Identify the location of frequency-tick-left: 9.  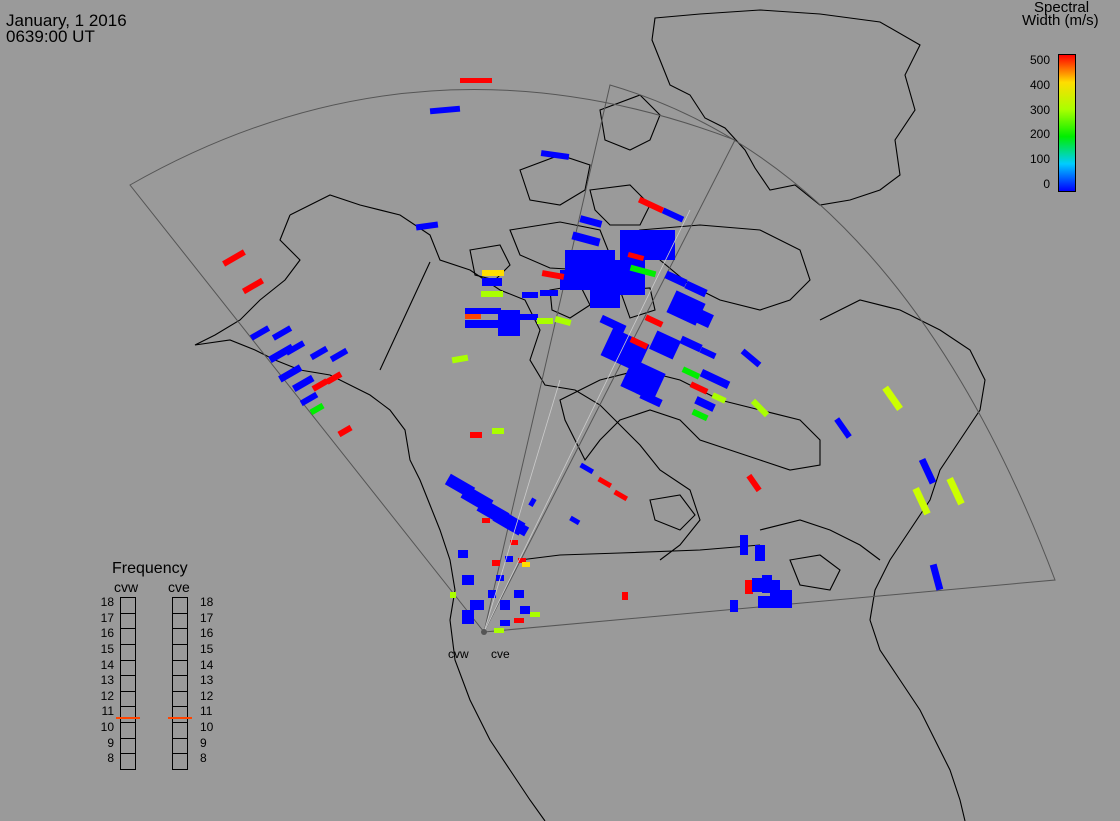
(110, 742).